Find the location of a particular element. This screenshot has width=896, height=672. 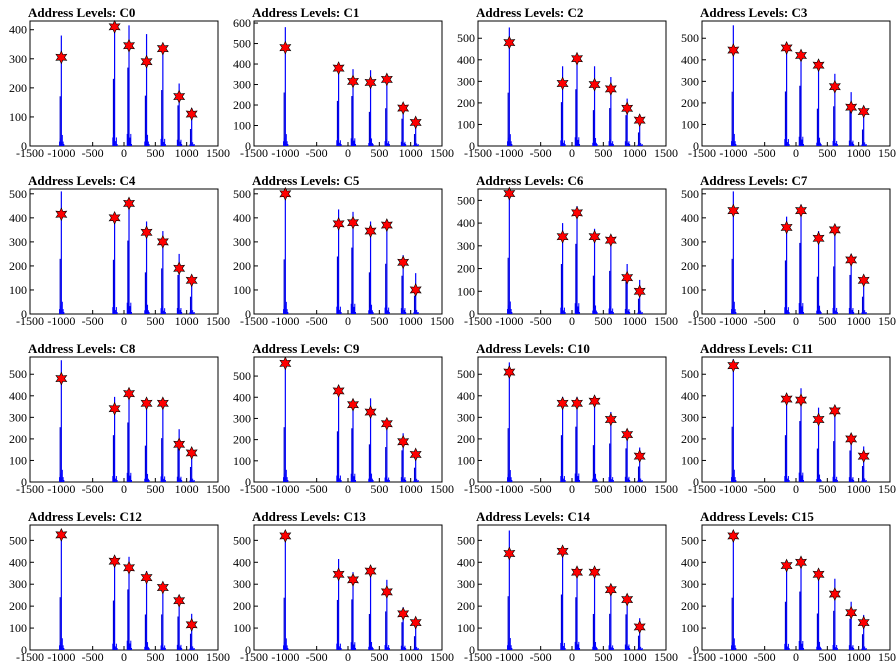

y-tick-label: 600 is located at coordinates (242, 23).